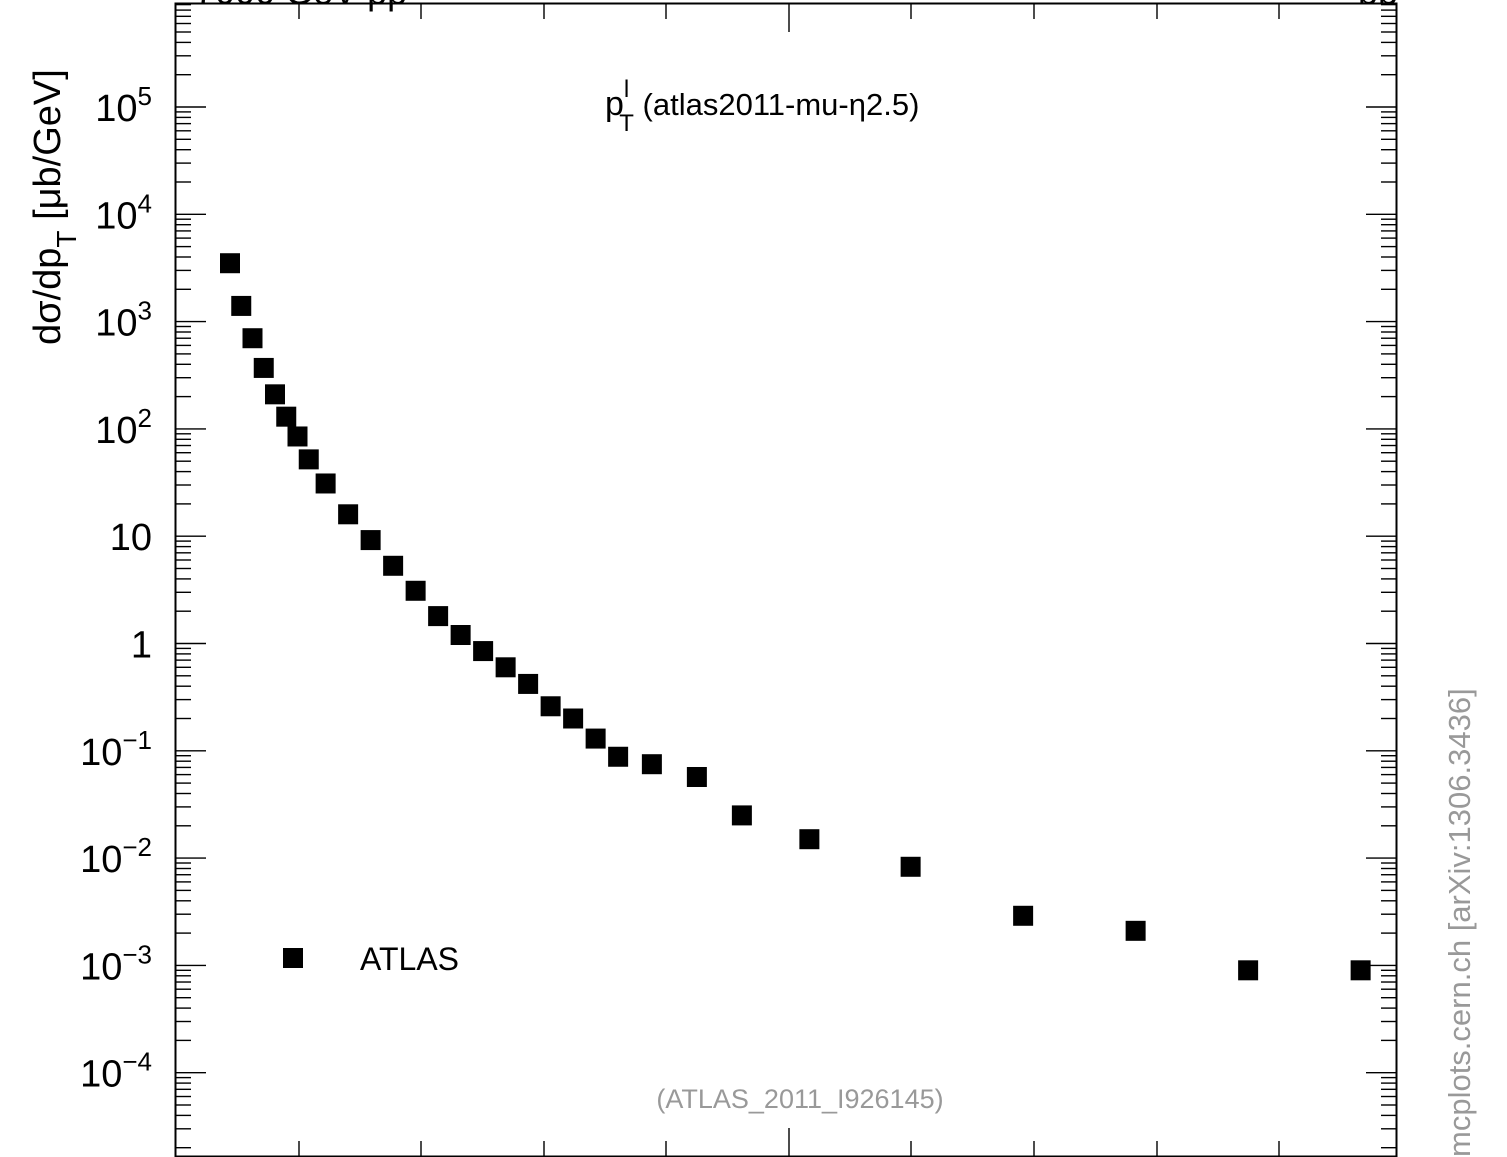 This screenshot has height=1157, width=1507. What do you see at coordinates (123, 427) in the screenshot?
I see `y-tick-label: 10²` at bounding box center [123, 427].